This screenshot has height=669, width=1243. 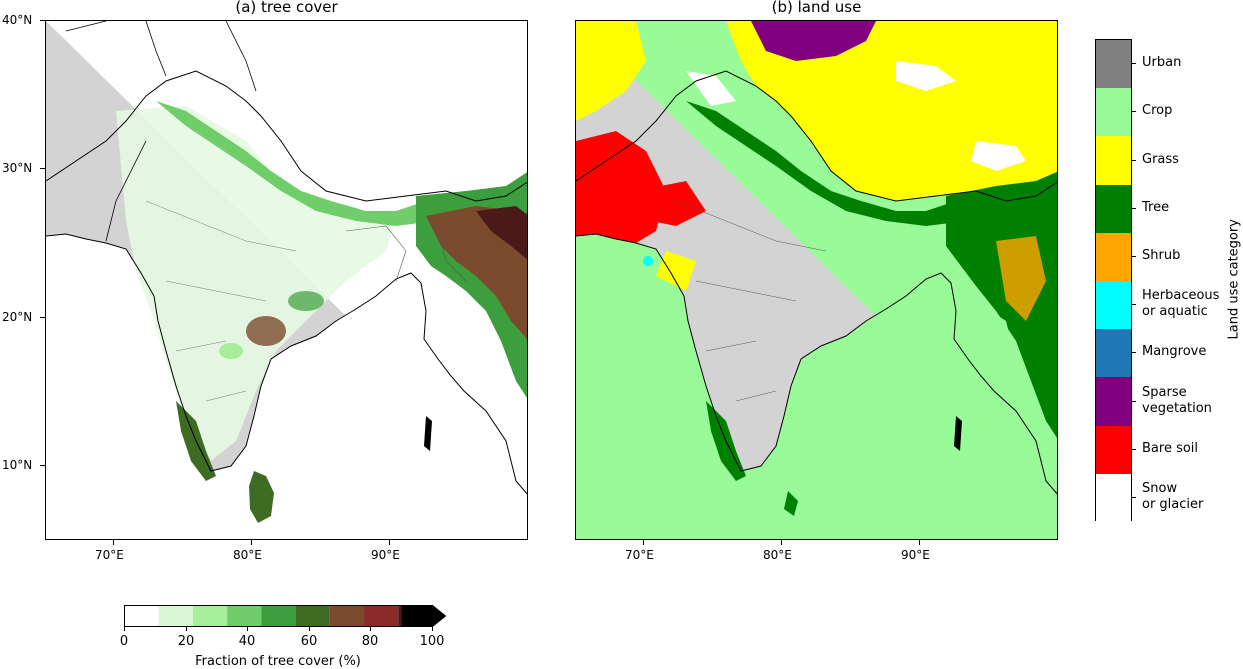 What do you see at coordinates (278, 661) in the screenshot?
I see `tree-cover-axis-label: Fraction of tree cover (%)` at bounding box center [278, 661].